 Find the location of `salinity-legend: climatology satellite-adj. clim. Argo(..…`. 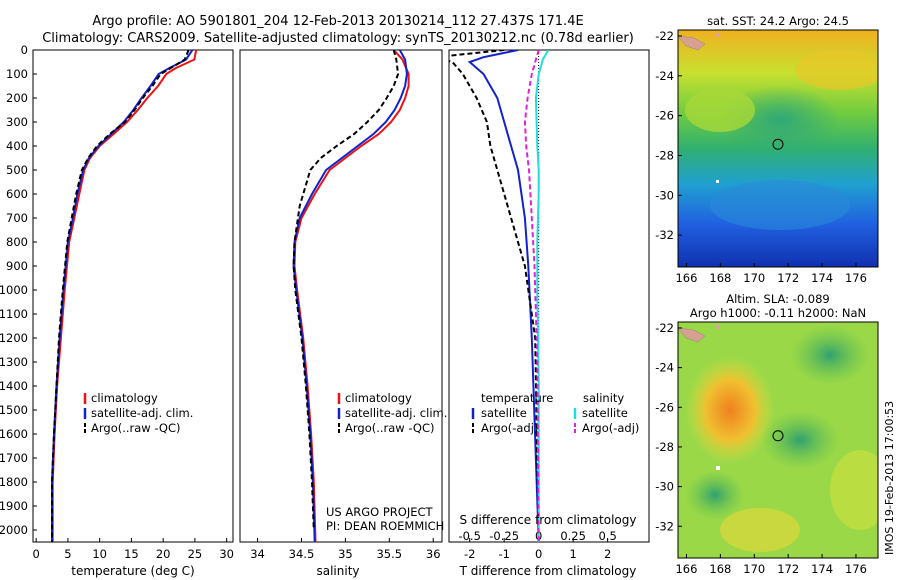

salinity-legend: climatology satellite-adj. clim. Argo(..… is located at coordinates (392, 413).